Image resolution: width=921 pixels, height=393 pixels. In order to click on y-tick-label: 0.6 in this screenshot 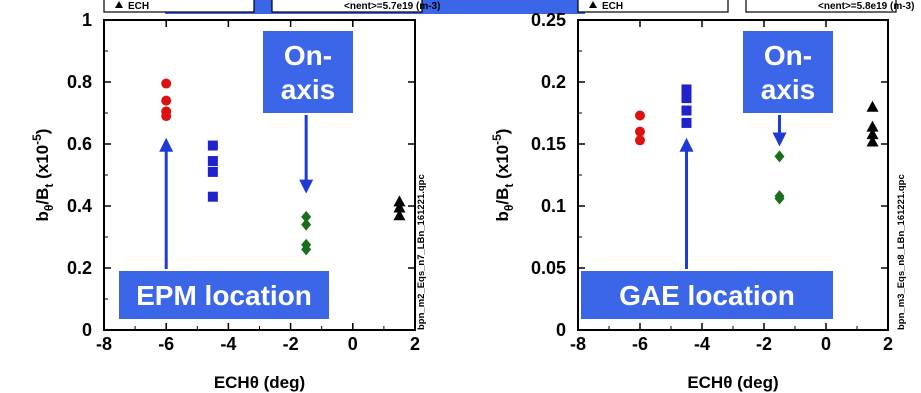, I will do `click(79, 144)`.